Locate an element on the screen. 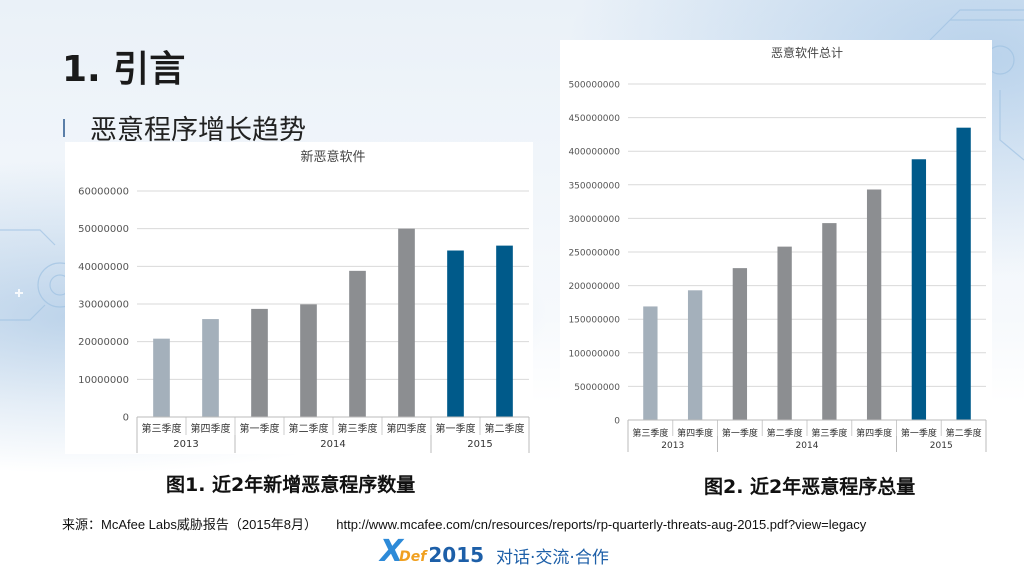 The image size is (1024, 576). y-tick-label: 30000000 is located at coordinates (103, 305).